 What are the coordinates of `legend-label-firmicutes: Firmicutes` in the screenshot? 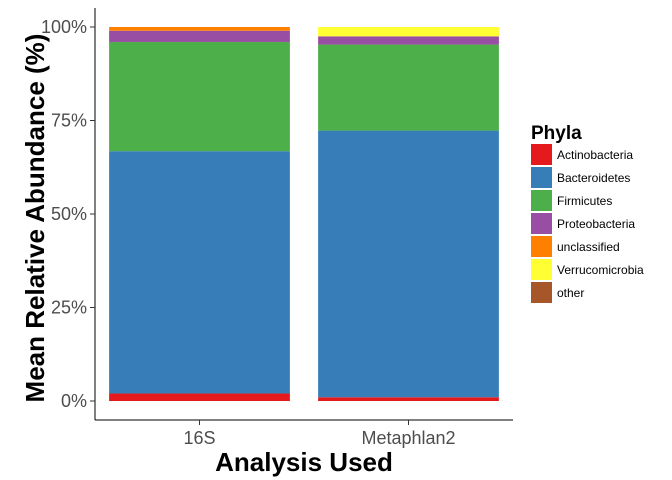 It's located at (584, 201).